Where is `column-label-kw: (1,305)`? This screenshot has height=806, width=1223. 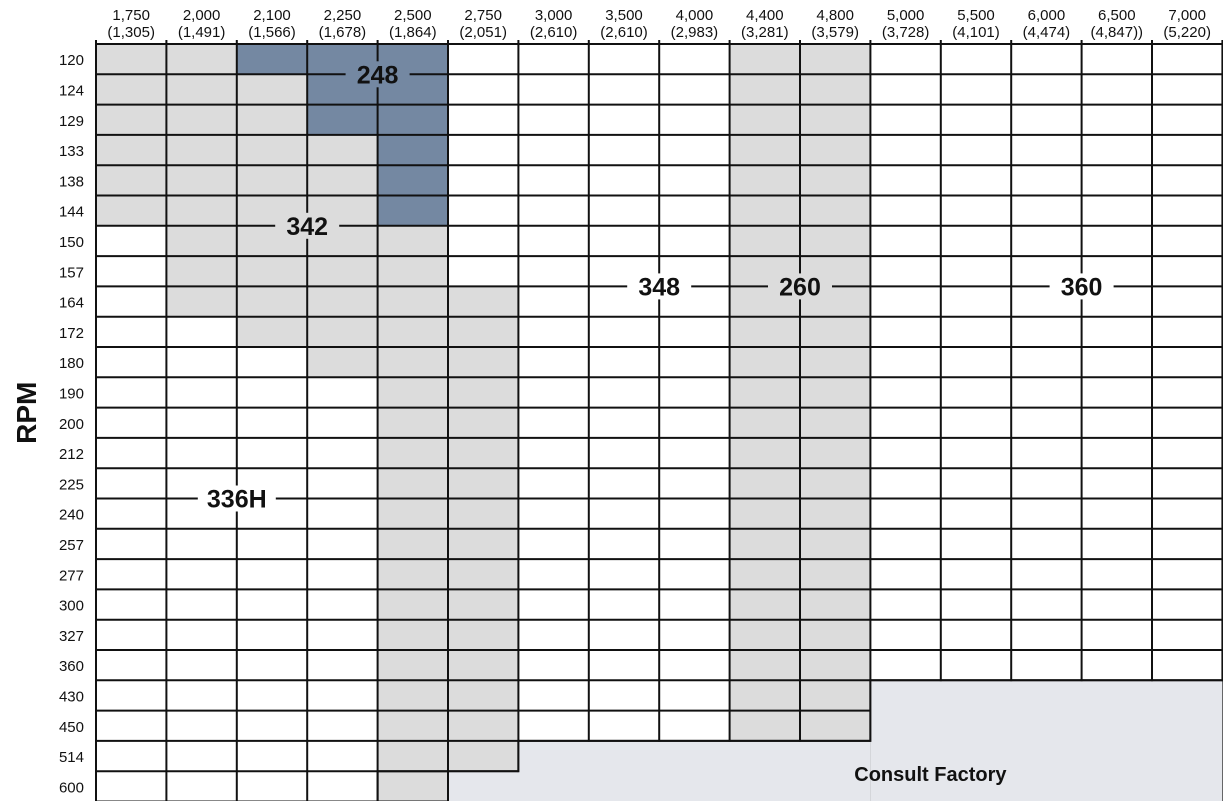 column-label-kw: (1,305) is located at coordinates (131, 32).